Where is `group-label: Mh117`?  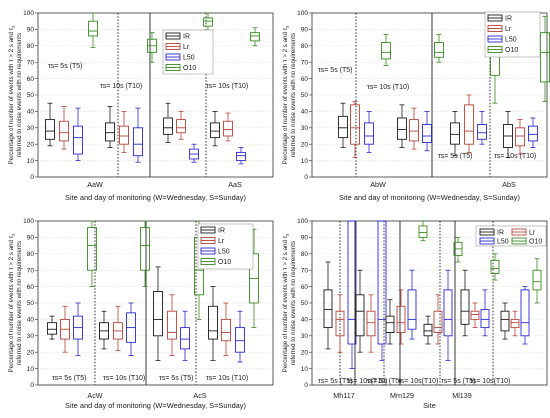
group-label: Mh117 is located at coordinates (343, 395).